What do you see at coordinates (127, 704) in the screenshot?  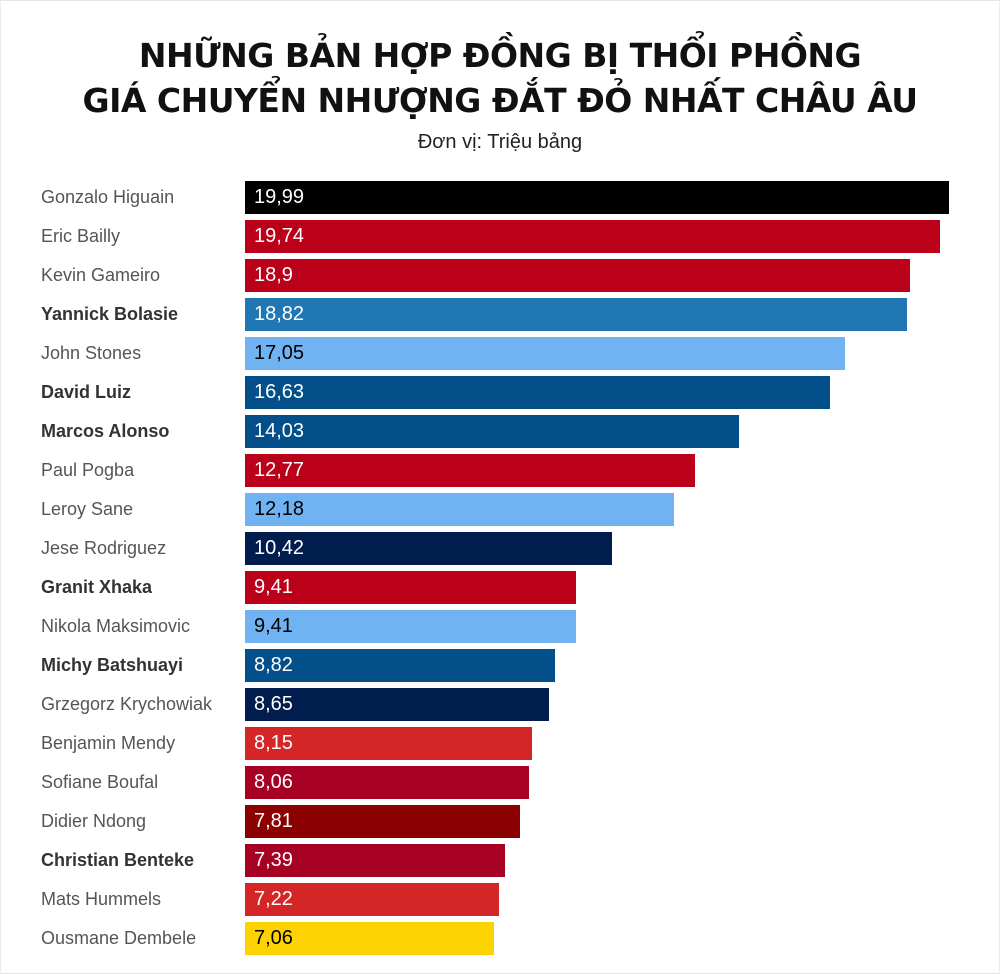 I see `player-name-label: Grzegorz Krychowiak` at bounding box center [127, 704].